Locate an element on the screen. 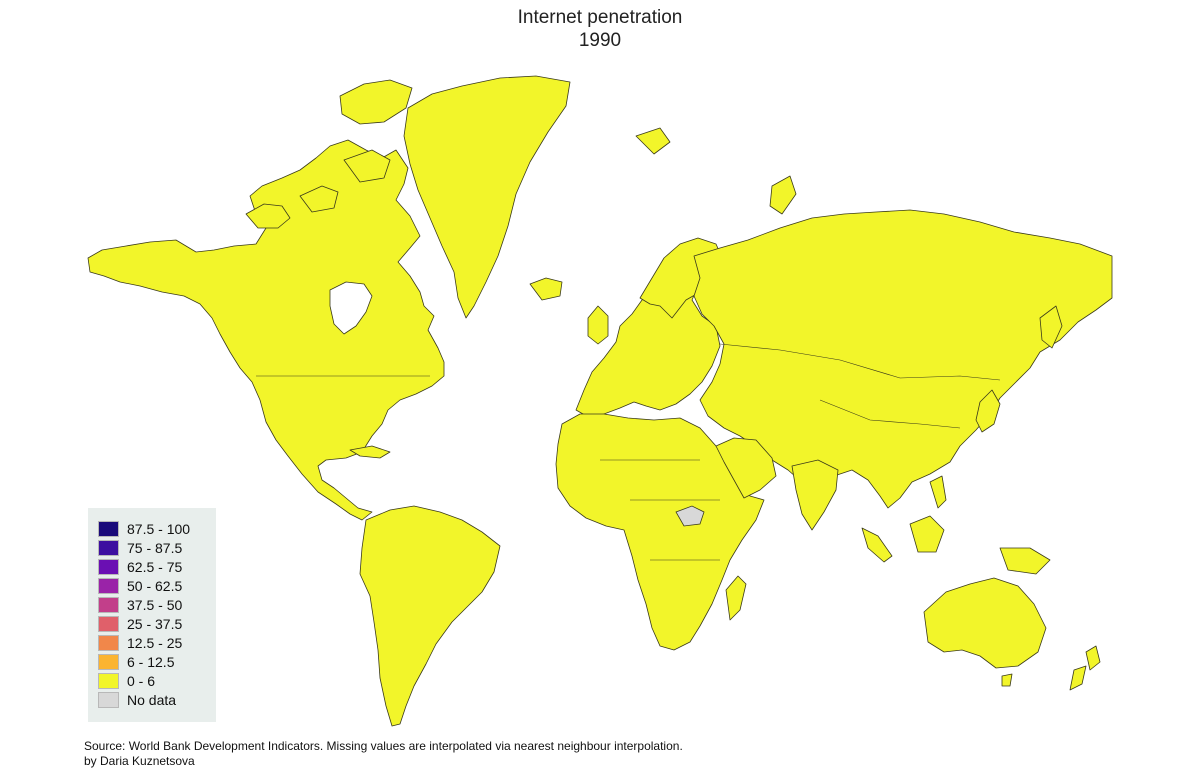 The width and height of the screenshot is (1200, 777). cuba is located at coordinates (370, 452).